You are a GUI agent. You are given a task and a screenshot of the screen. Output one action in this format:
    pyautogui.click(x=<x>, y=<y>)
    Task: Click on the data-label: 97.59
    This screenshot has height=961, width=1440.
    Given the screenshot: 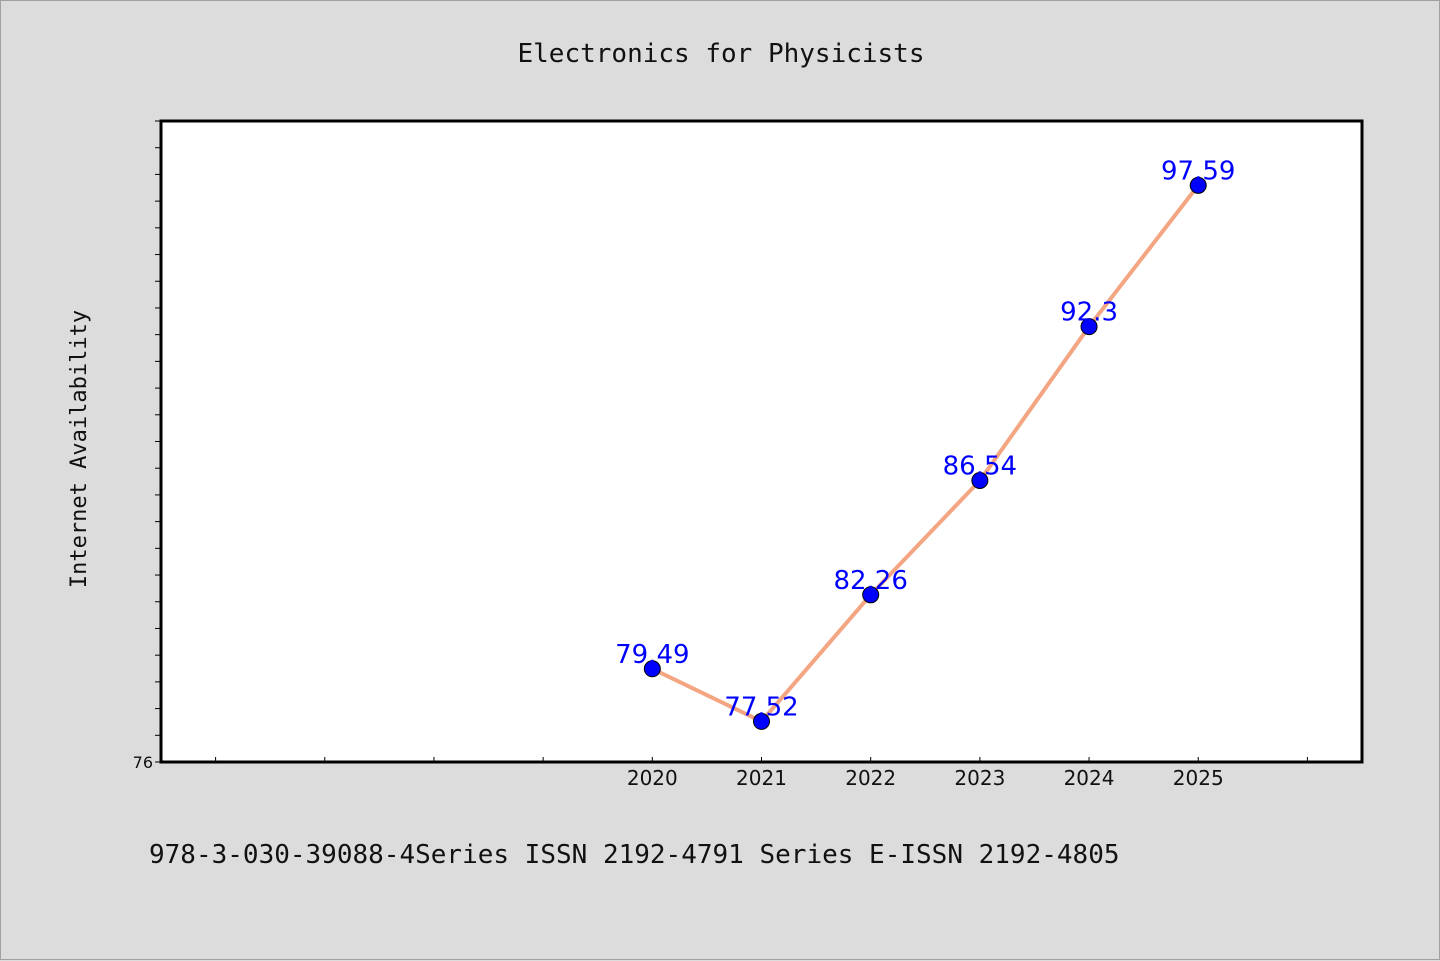 What is the action you would take?
    pyautogui.click(x=1198, y=171)
    